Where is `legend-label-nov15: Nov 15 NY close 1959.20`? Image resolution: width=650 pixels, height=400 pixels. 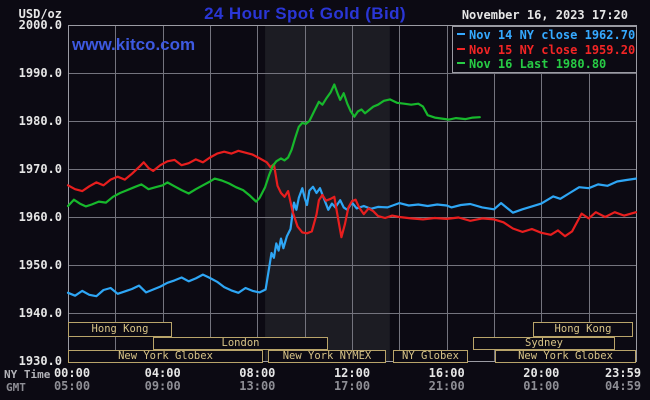
legend-label-nov15: Nov 15 NY close 1959.20 is located at coordinates (552, 49).